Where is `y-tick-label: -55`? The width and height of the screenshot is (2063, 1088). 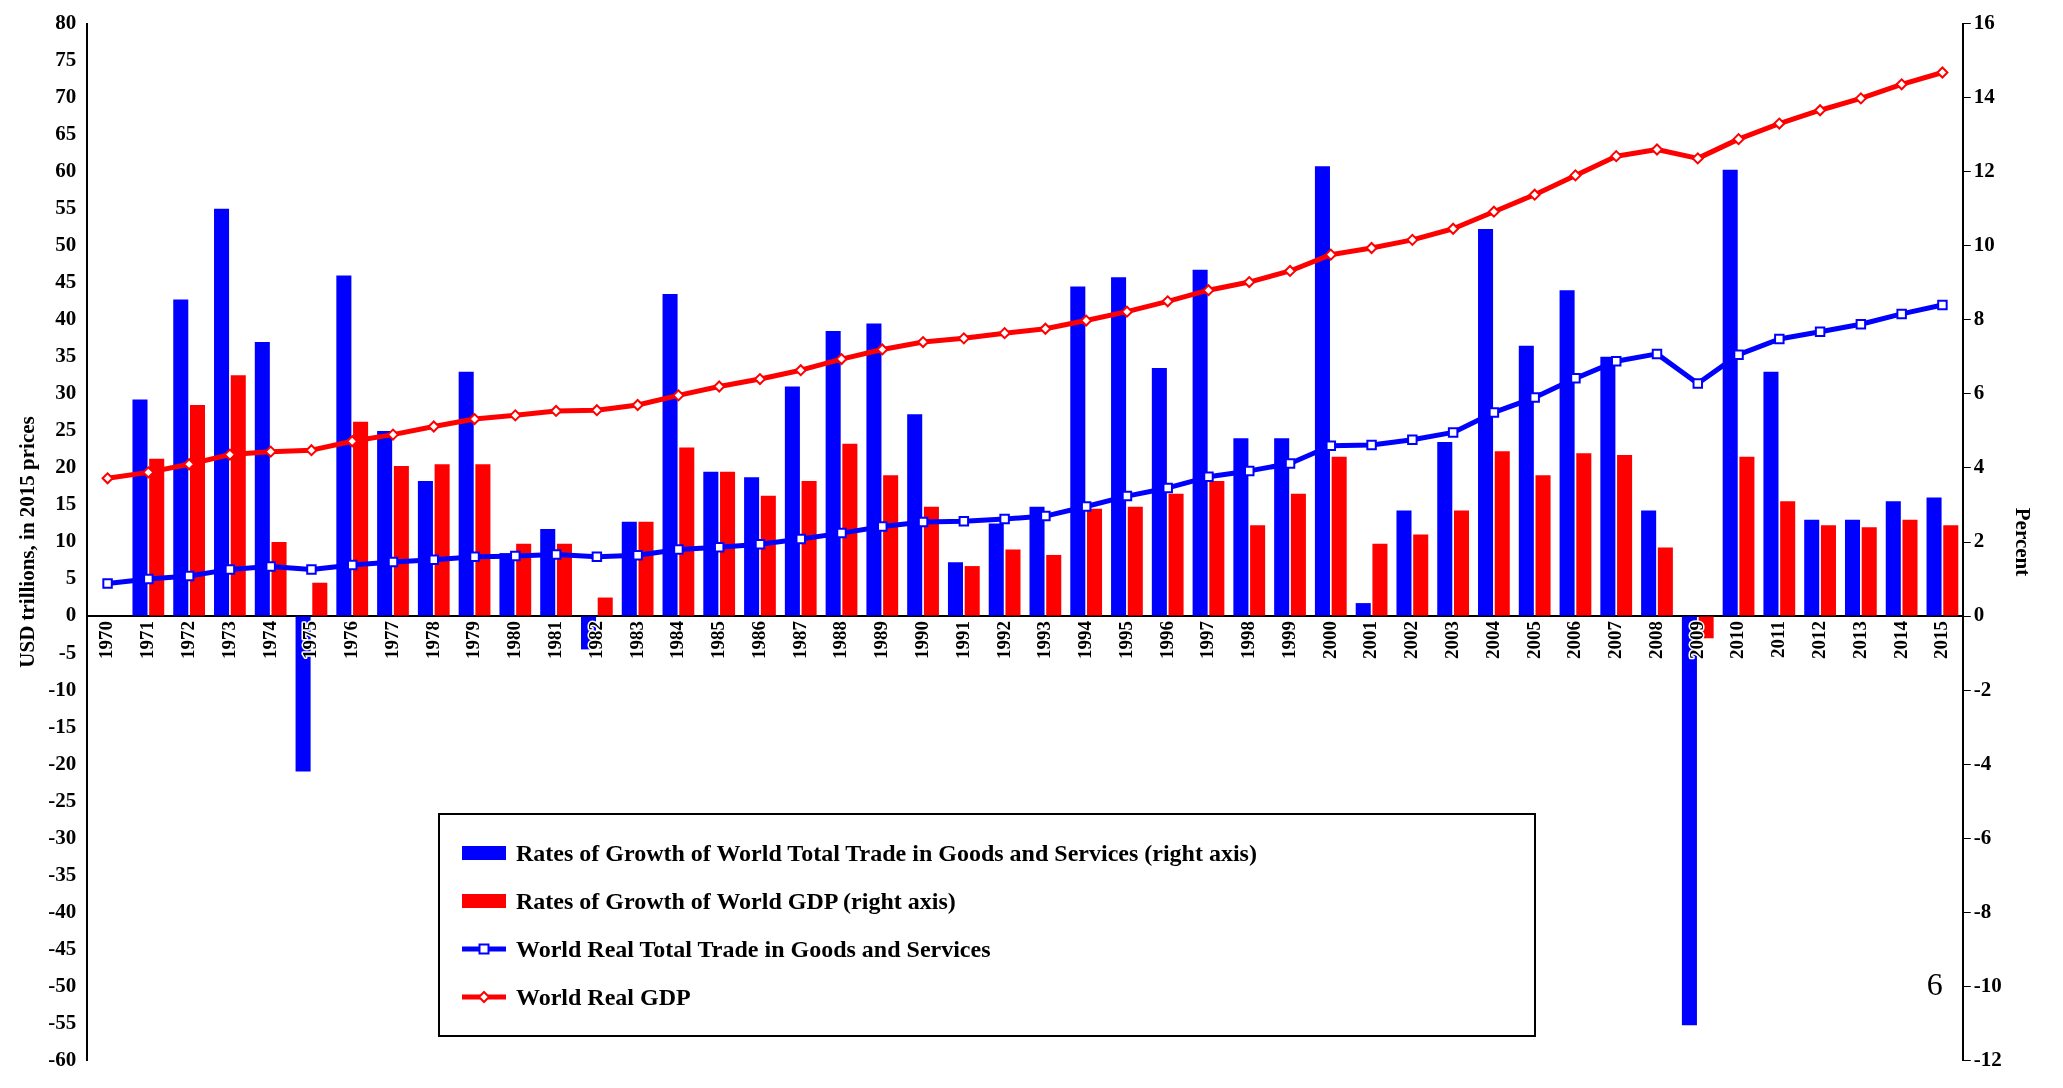
y-tick-label: -55 is located at coordinates (62, 1021).